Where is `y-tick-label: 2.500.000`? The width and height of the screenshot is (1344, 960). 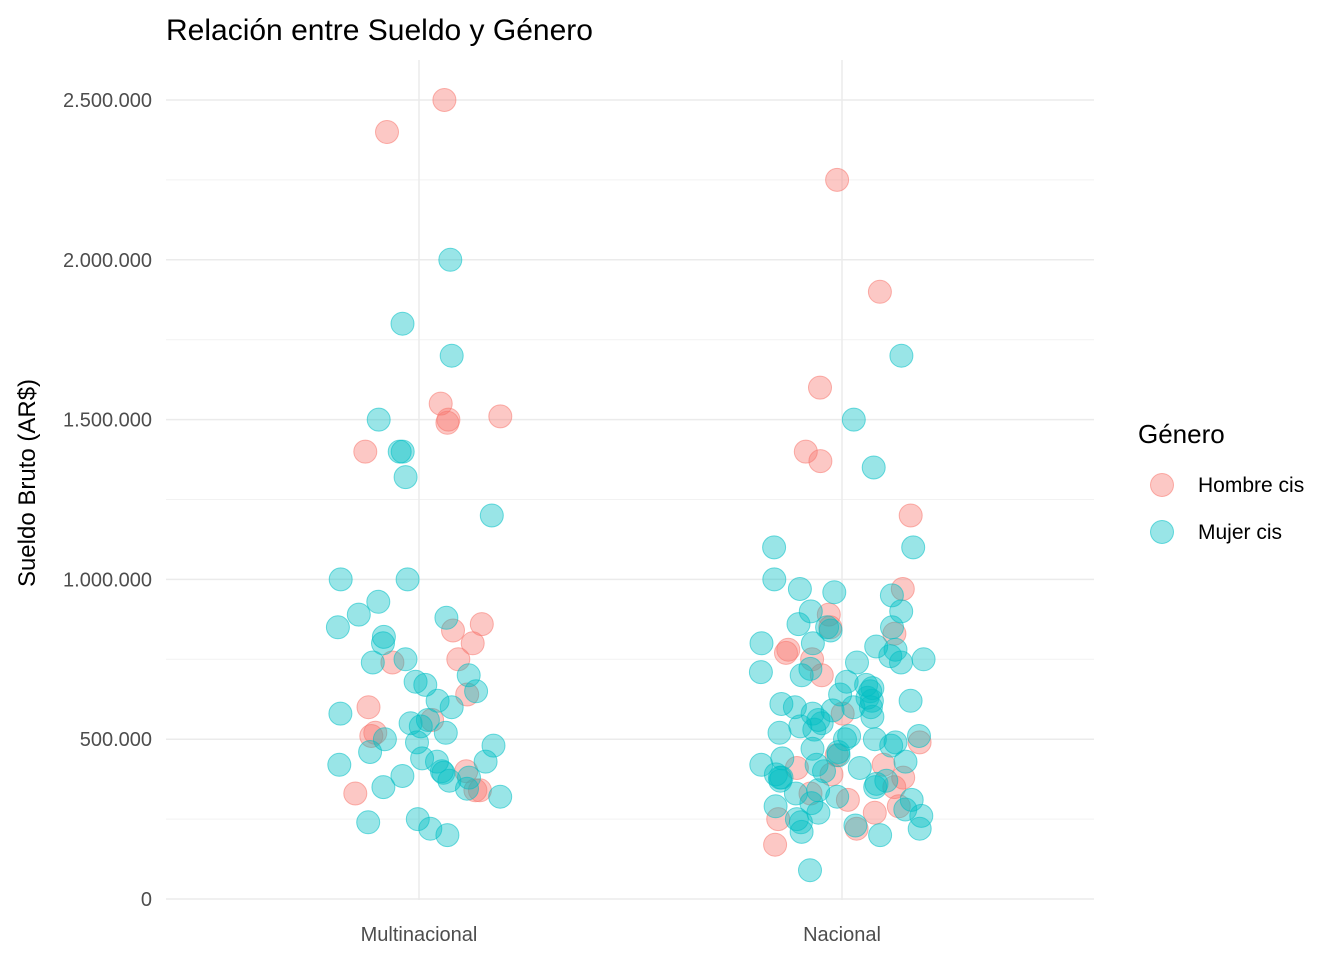 y-tick-label: 2.500.000 is located at coordinates (107, 101).